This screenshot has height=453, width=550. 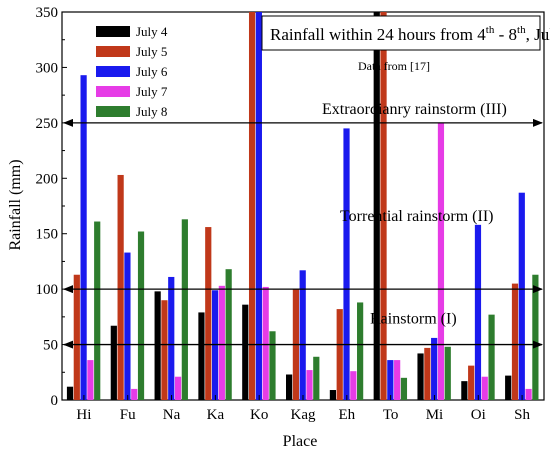 I want to click on y-tick-label-200: 200, so click(x=47, y=179).